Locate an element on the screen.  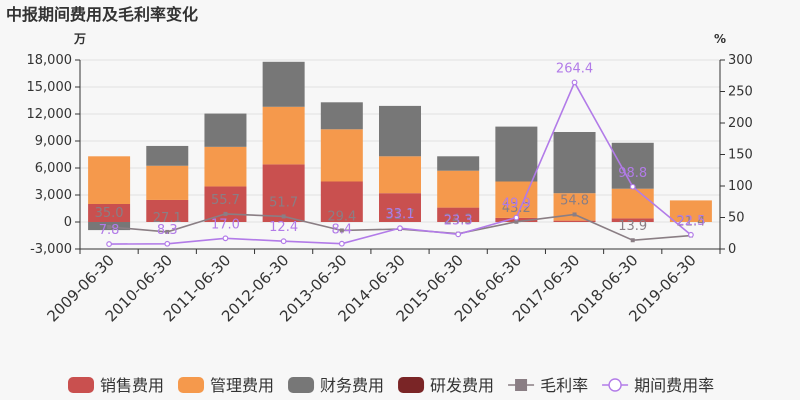
right-tick-label: 150 is located at coordinates (740, 155).